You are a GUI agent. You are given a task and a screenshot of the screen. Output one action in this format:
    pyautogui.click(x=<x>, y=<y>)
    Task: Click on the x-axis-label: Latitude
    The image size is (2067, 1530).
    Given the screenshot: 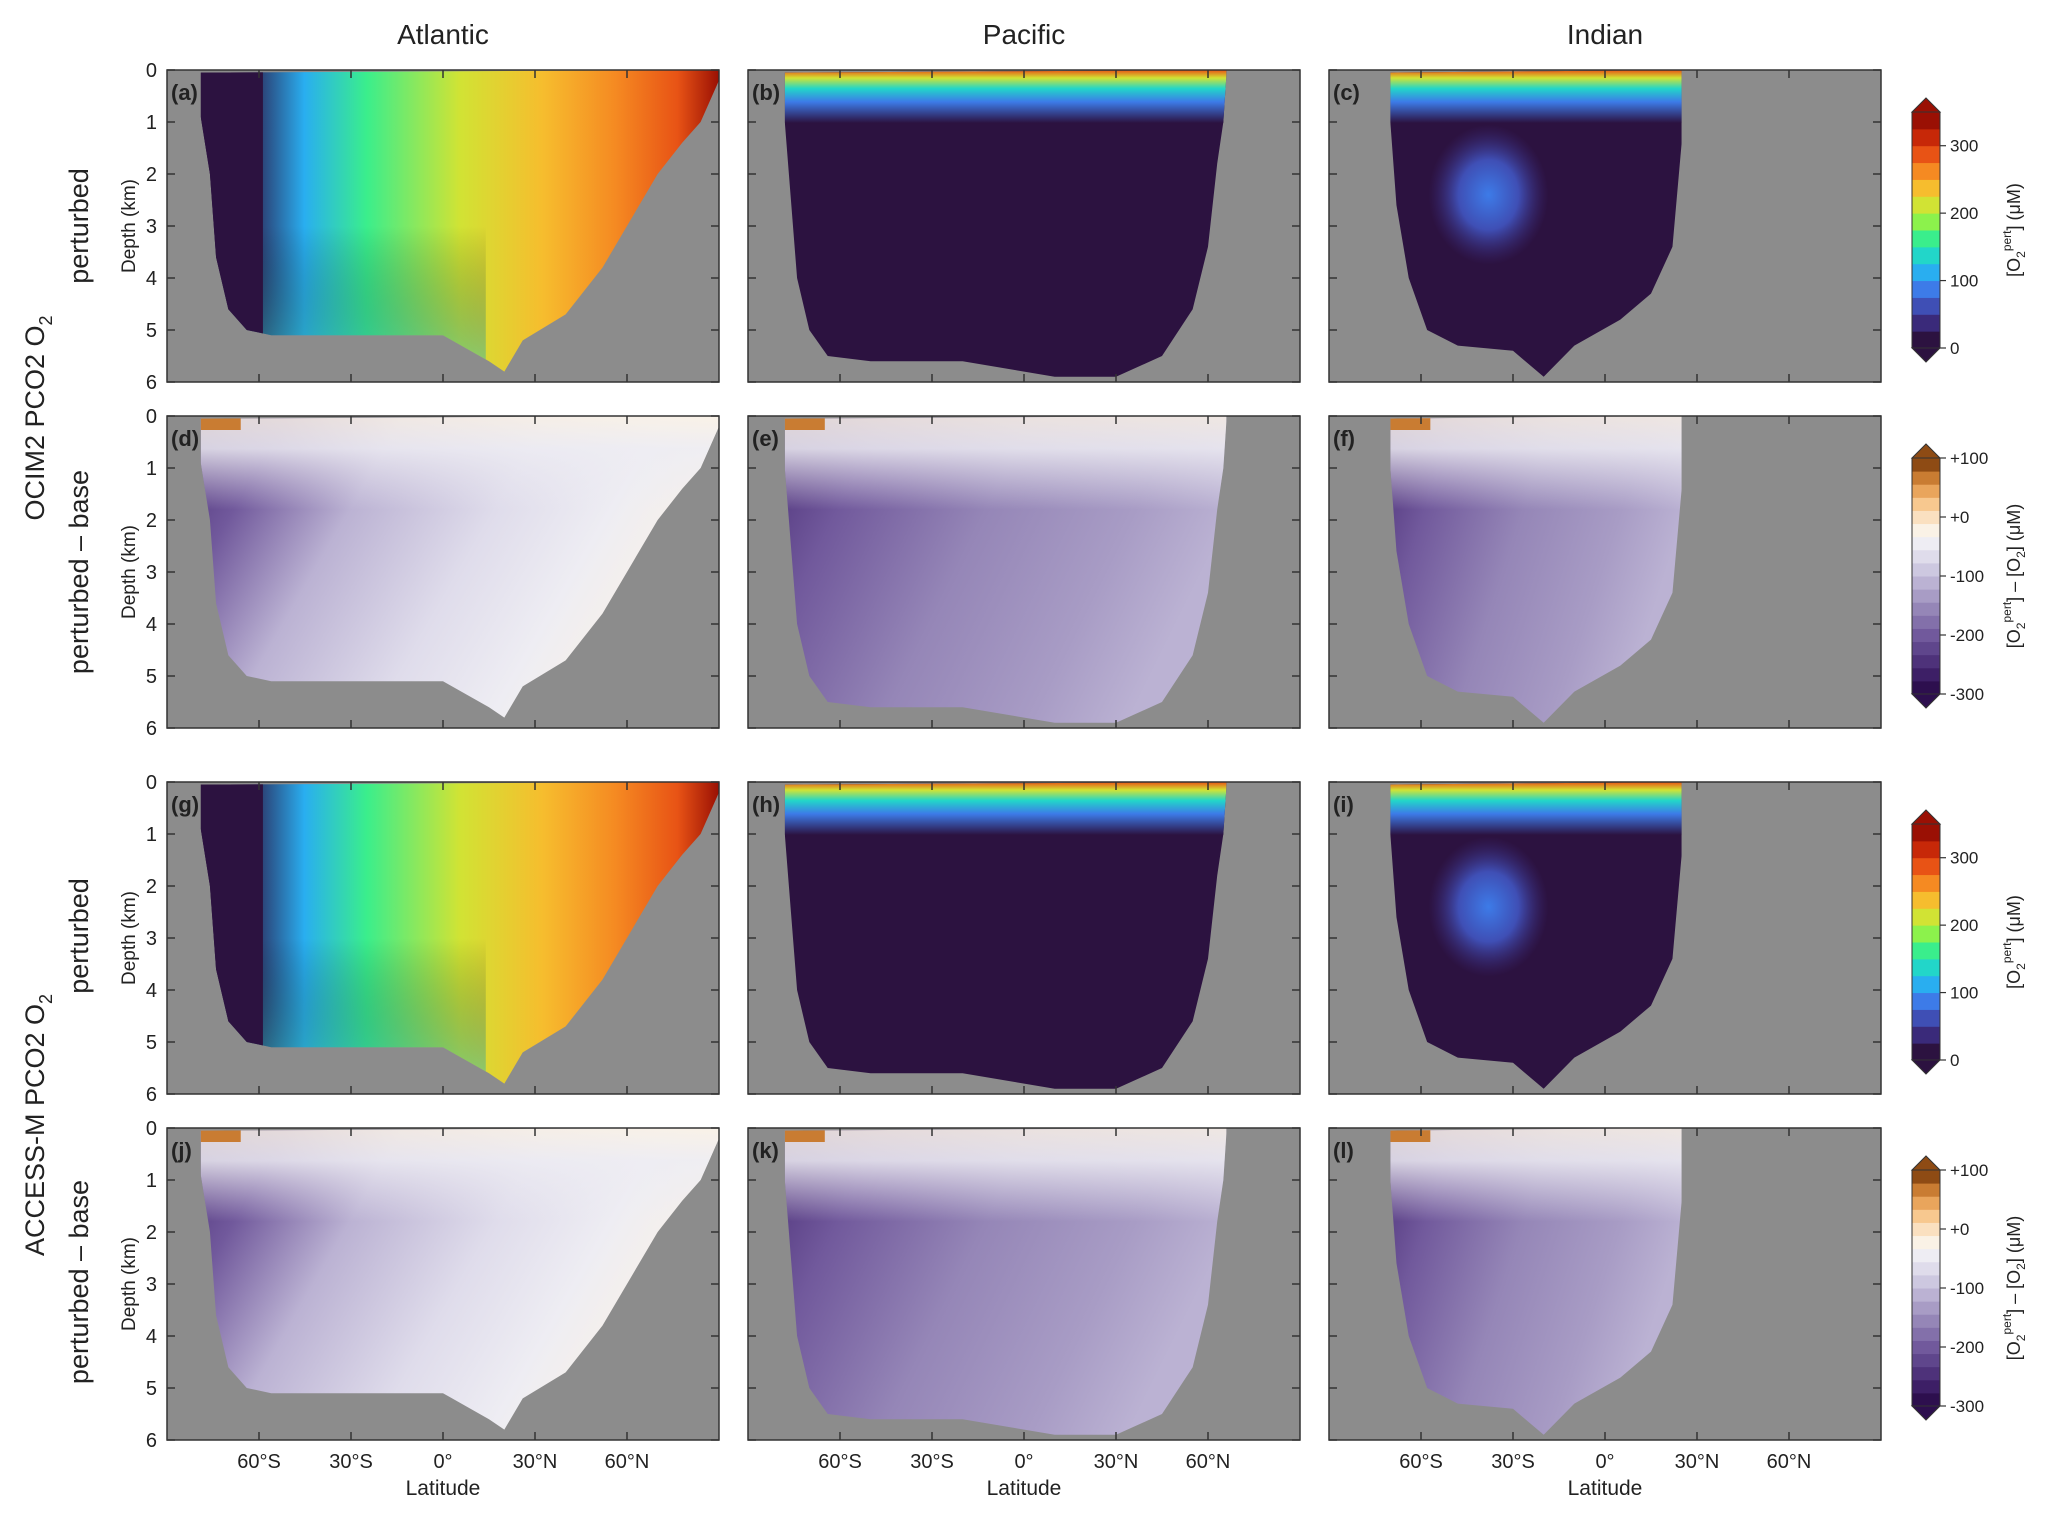 What is the action you would take?
    pyautogui.click(x=443, y=1488)
    